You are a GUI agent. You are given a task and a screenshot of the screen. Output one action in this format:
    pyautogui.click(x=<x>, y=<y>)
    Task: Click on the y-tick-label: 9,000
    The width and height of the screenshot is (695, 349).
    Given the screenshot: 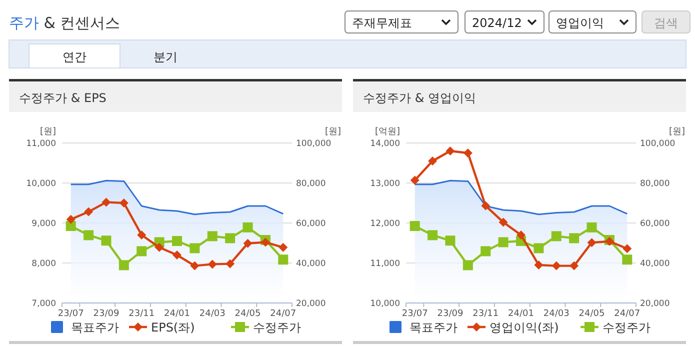 What is the action you would take?
    pyautogui.click(x=44, y=224)
    